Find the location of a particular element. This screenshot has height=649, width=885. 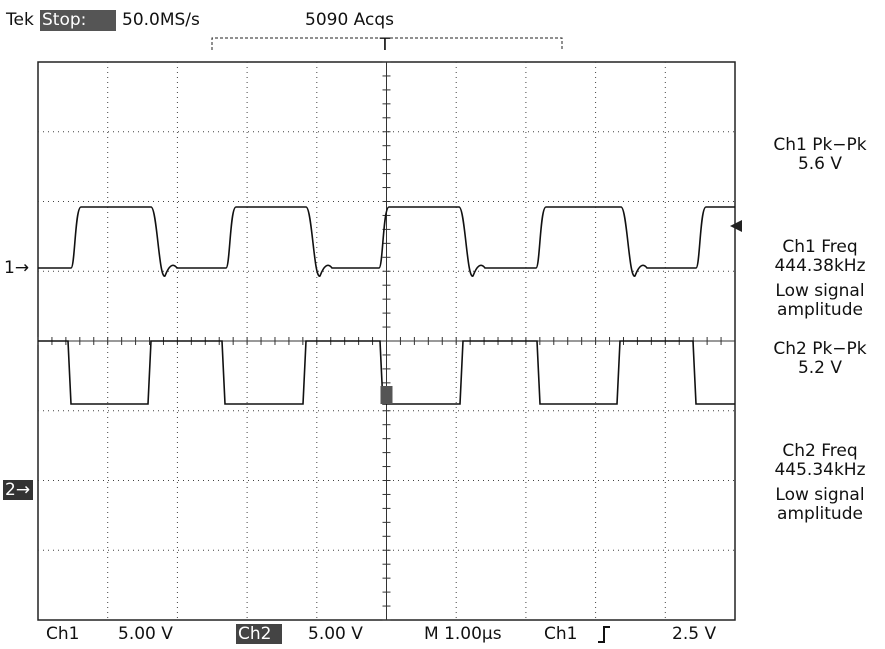

ch2-marker: 2→ is located at coordinates (17, 490).